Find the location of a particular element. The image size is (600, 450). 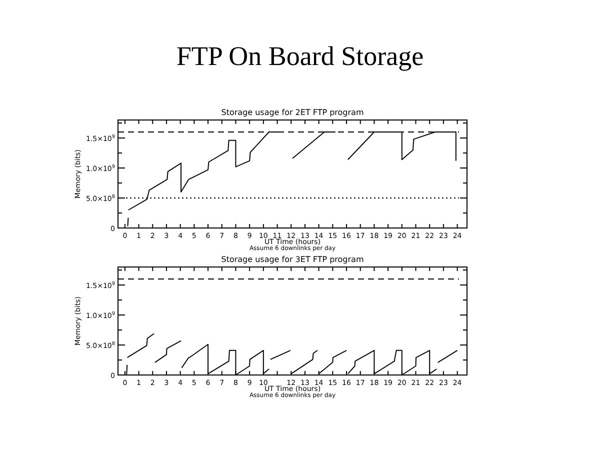

chart-title: Storage usage for 3ET FTP program is located at coordinates (292, 259).